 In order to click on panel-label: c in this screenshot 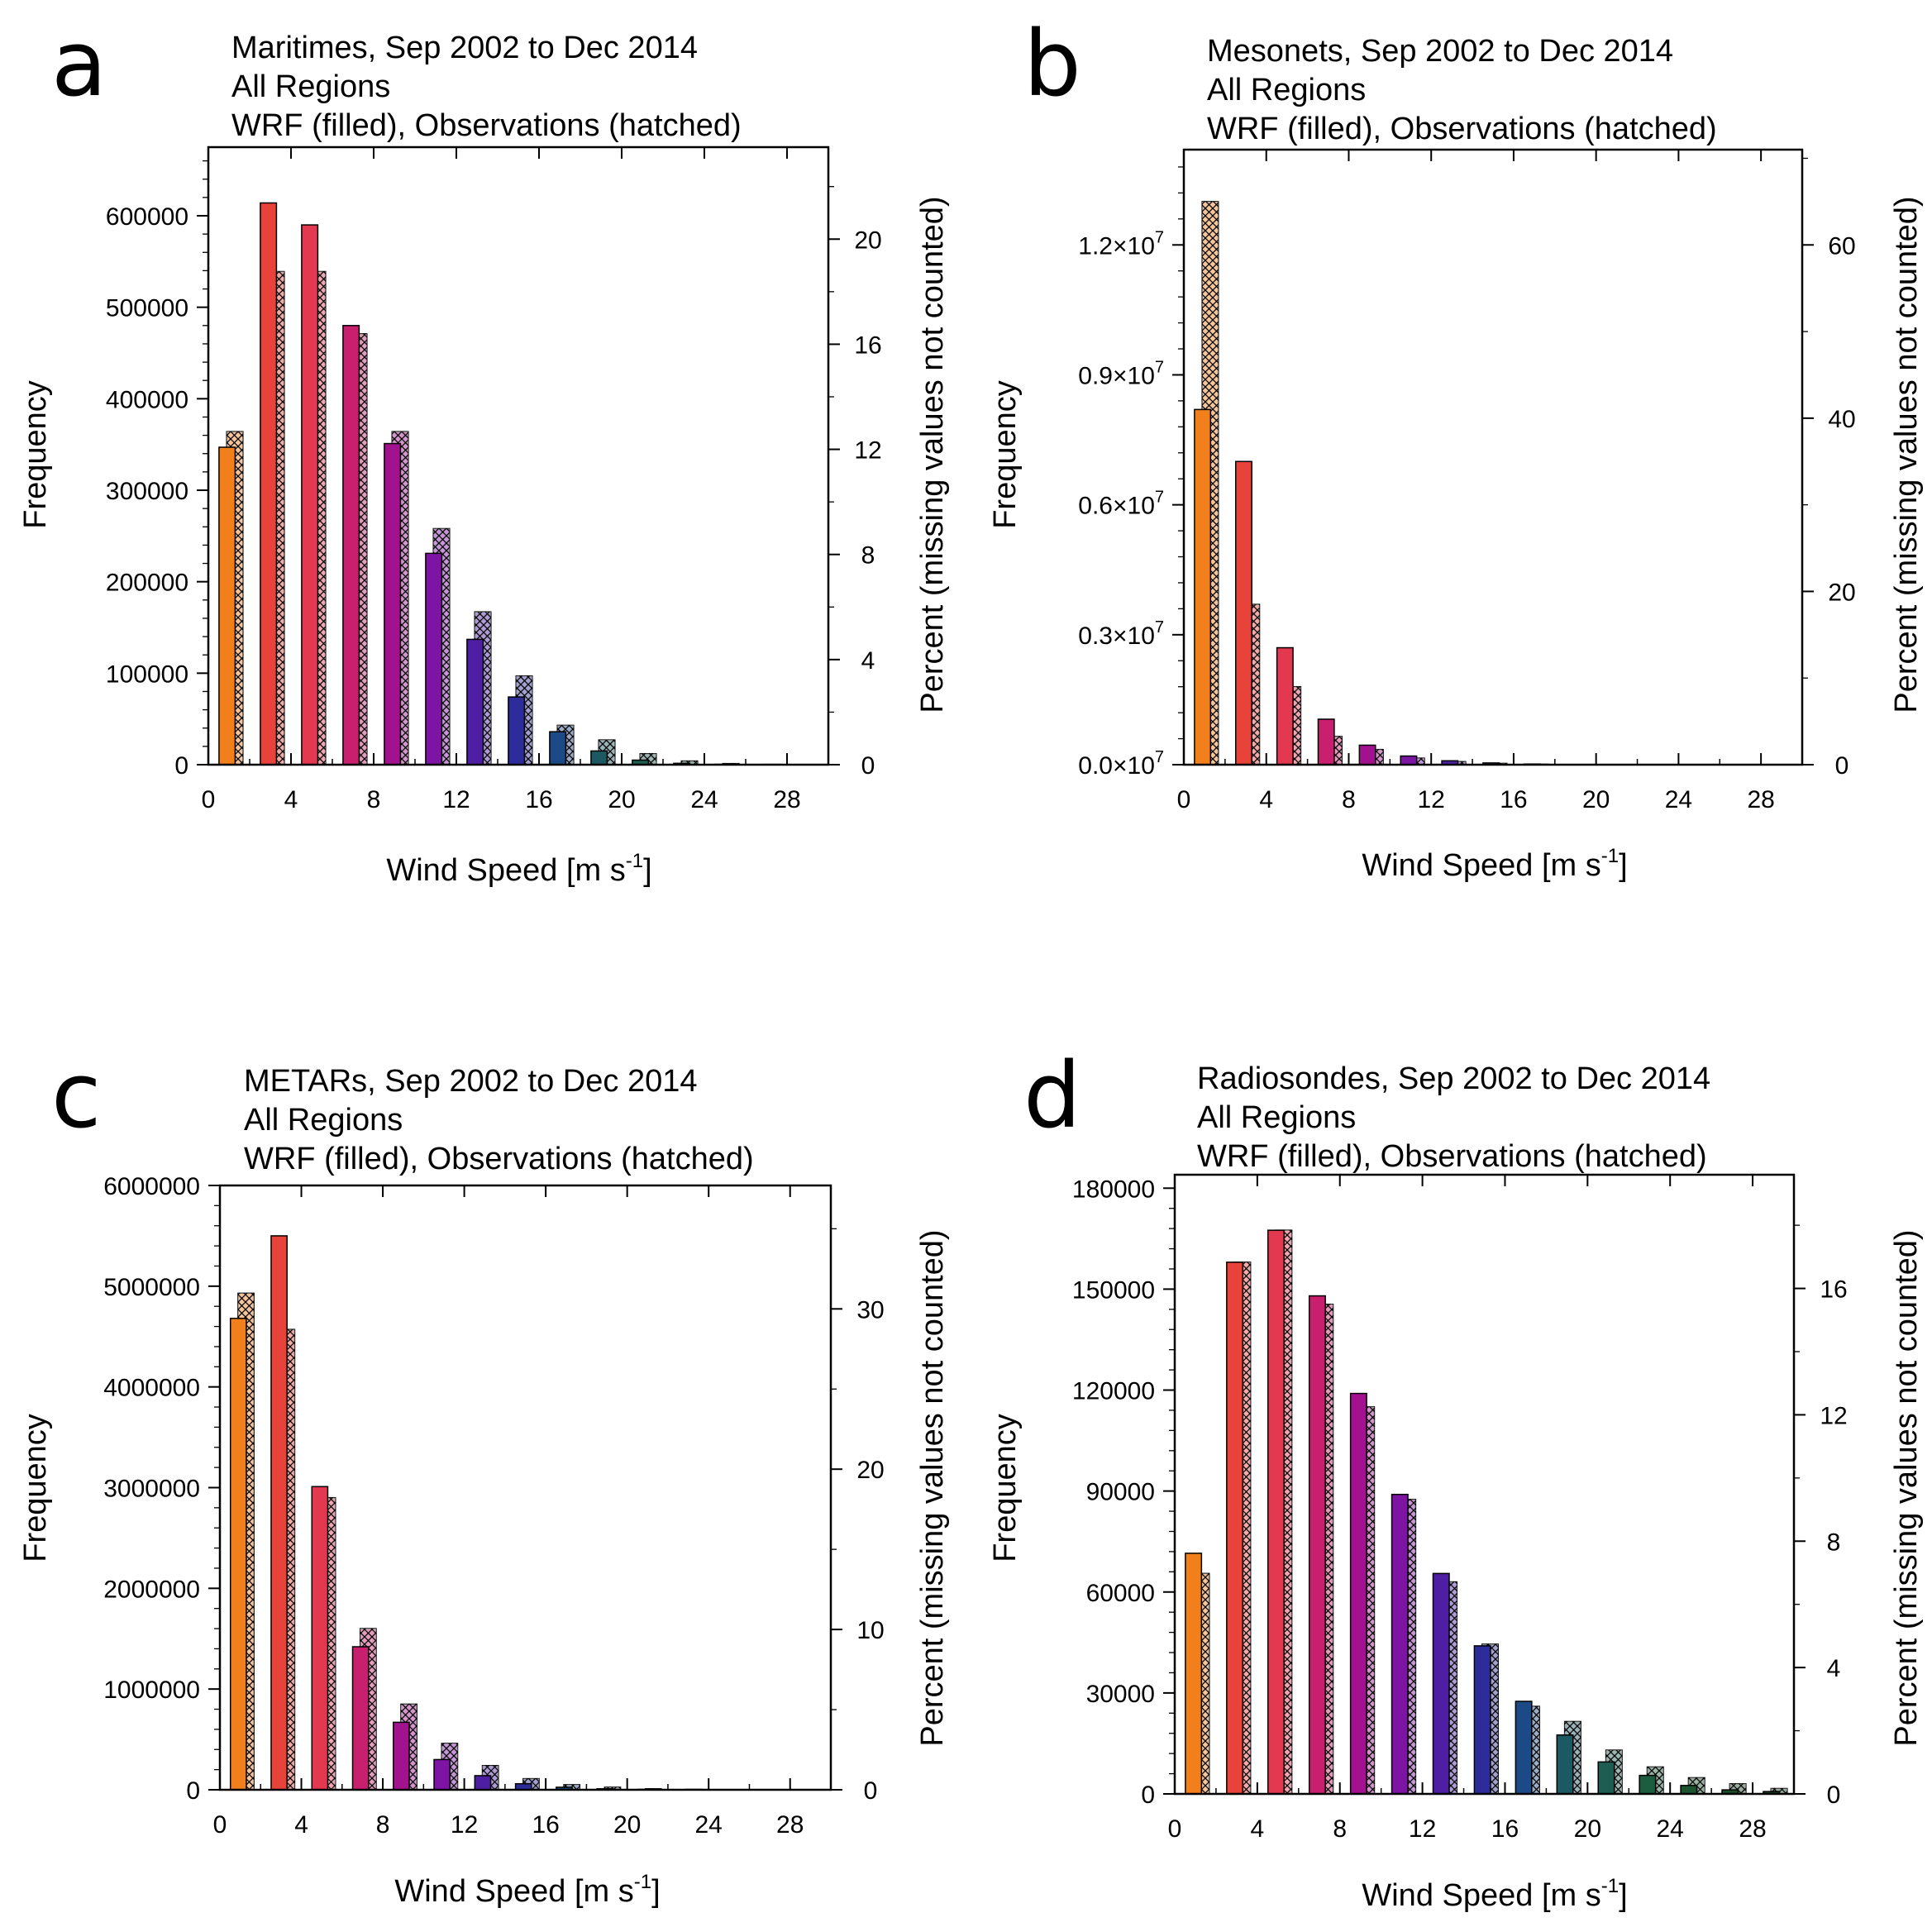, I will do `click(76, 1095)`.